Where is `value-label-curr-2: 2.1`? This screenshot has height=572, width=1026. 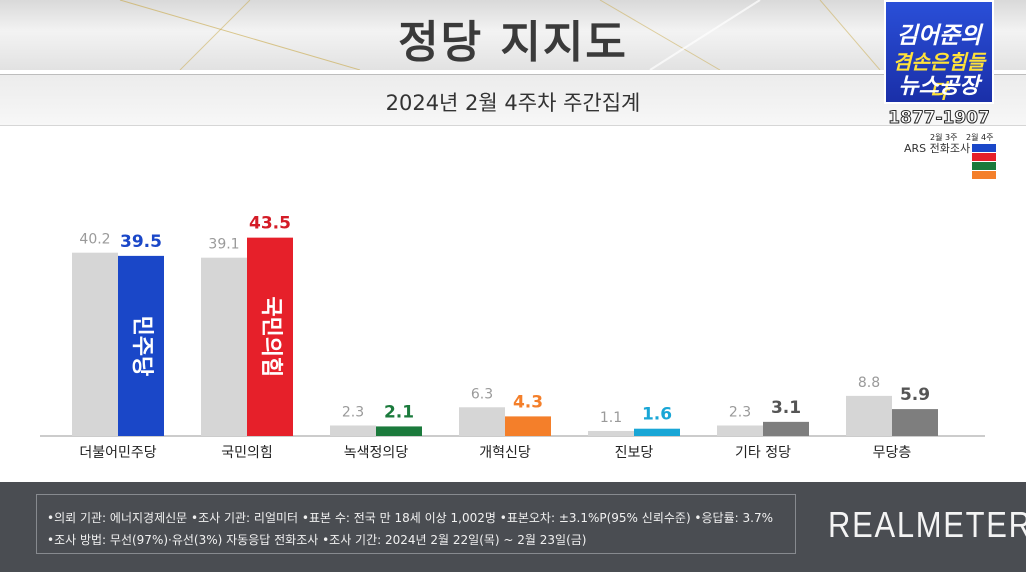
value-label-curr-2: 2.1 is located at coordinates (399, 412).